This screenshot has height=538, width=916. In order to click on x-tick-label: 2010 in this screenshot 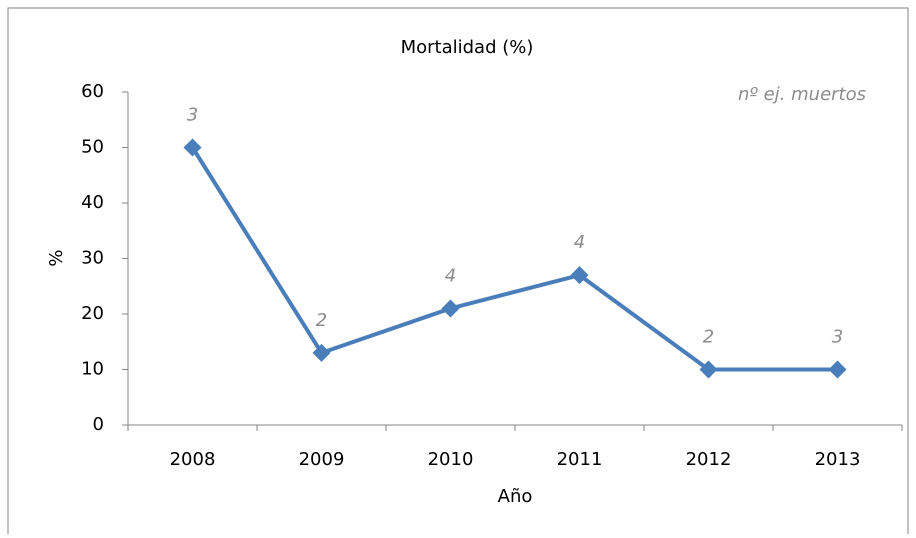, I will do `click(451, 459)`.